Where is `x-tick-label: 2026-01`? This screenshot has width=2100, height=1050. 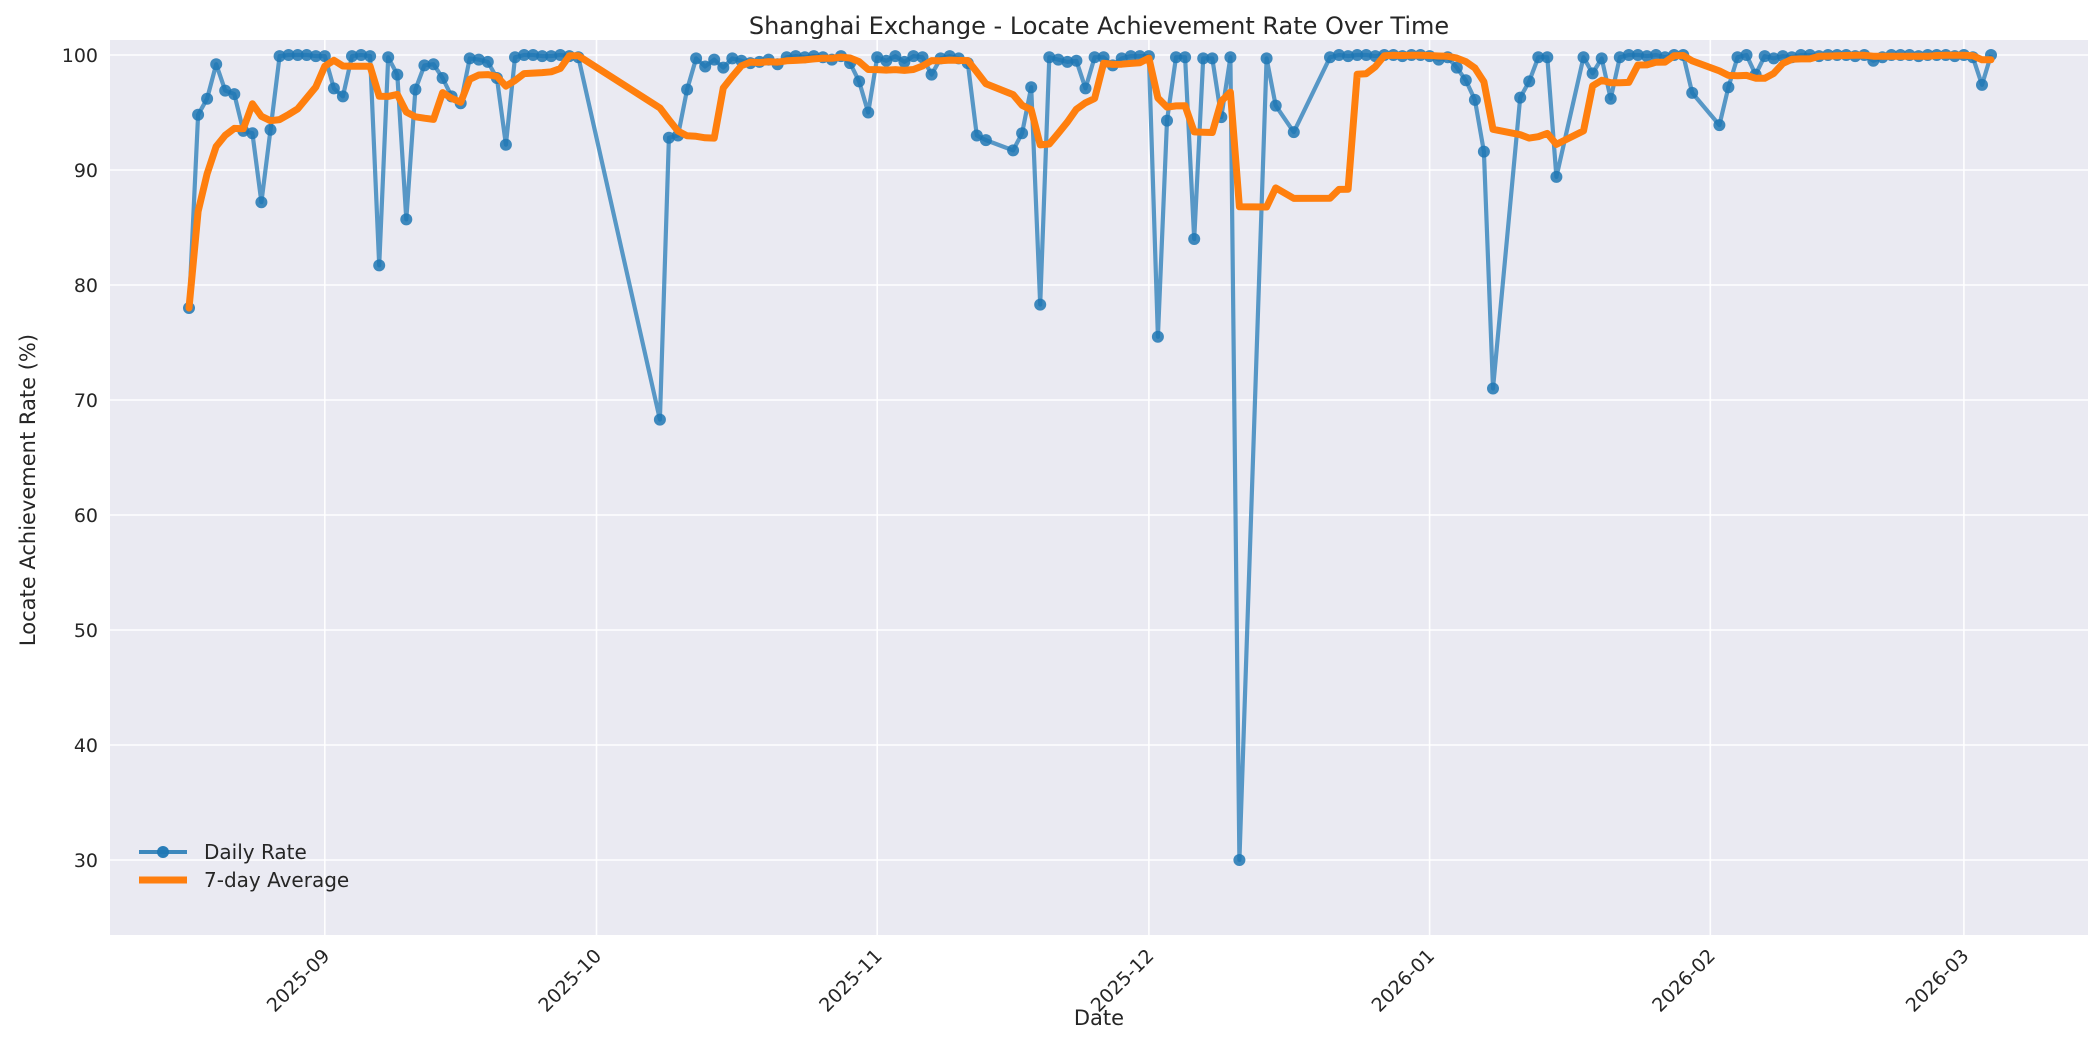 x-tick-label: 2026-01 is located at coordinates (1403, 981).